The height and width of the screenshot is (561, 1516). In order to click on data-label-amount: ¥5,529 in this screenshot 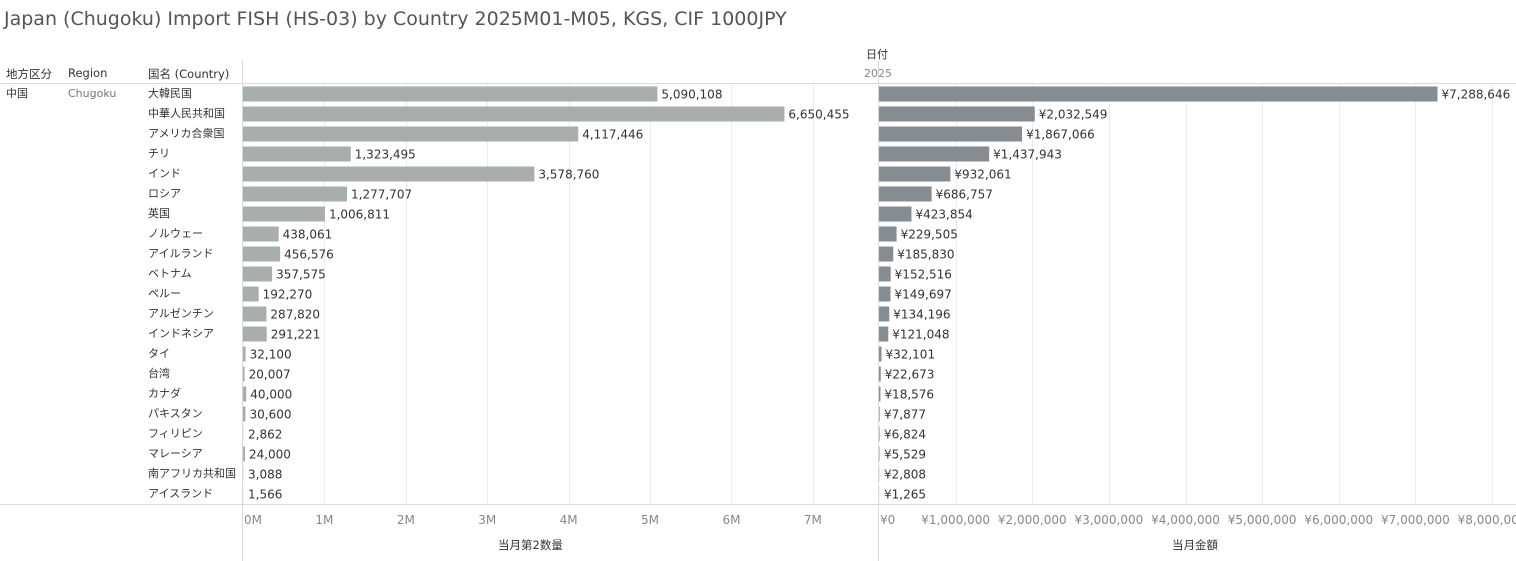, I will do `click(905, 455)`.